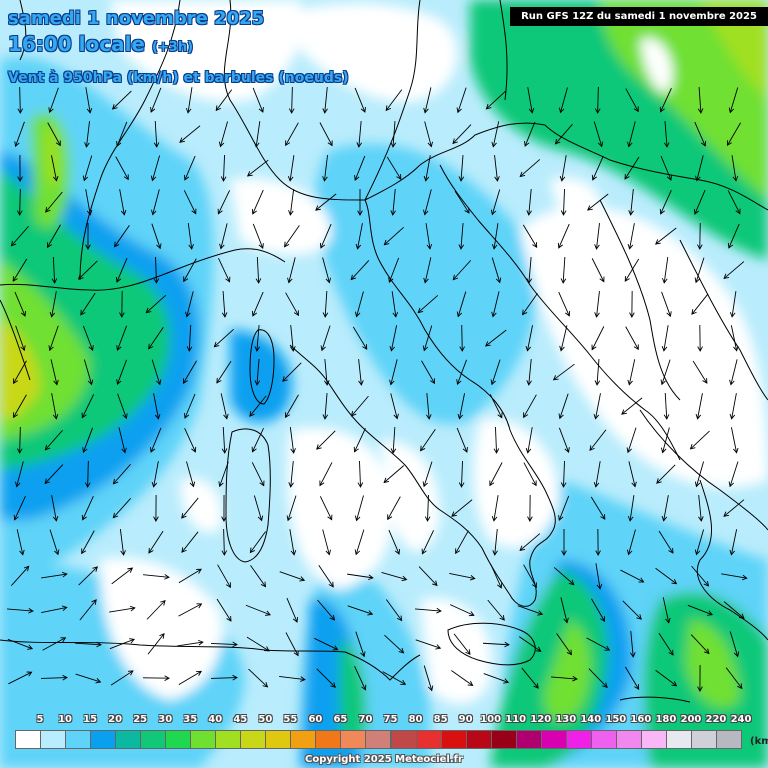 The image size is (768, 768). Describe the element at coordinates (240, 719) in the screenshot. I see `legend-tick-label: 45` at that location.